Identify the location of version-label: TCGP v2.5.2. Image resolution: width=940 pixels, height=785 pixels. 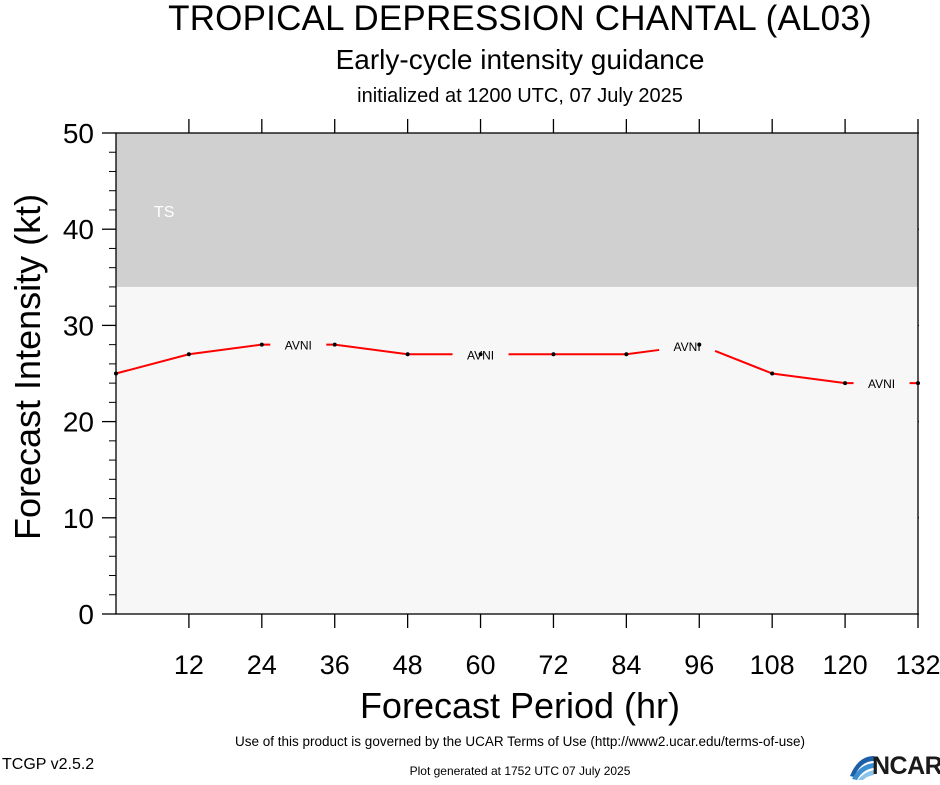
(48, 764).